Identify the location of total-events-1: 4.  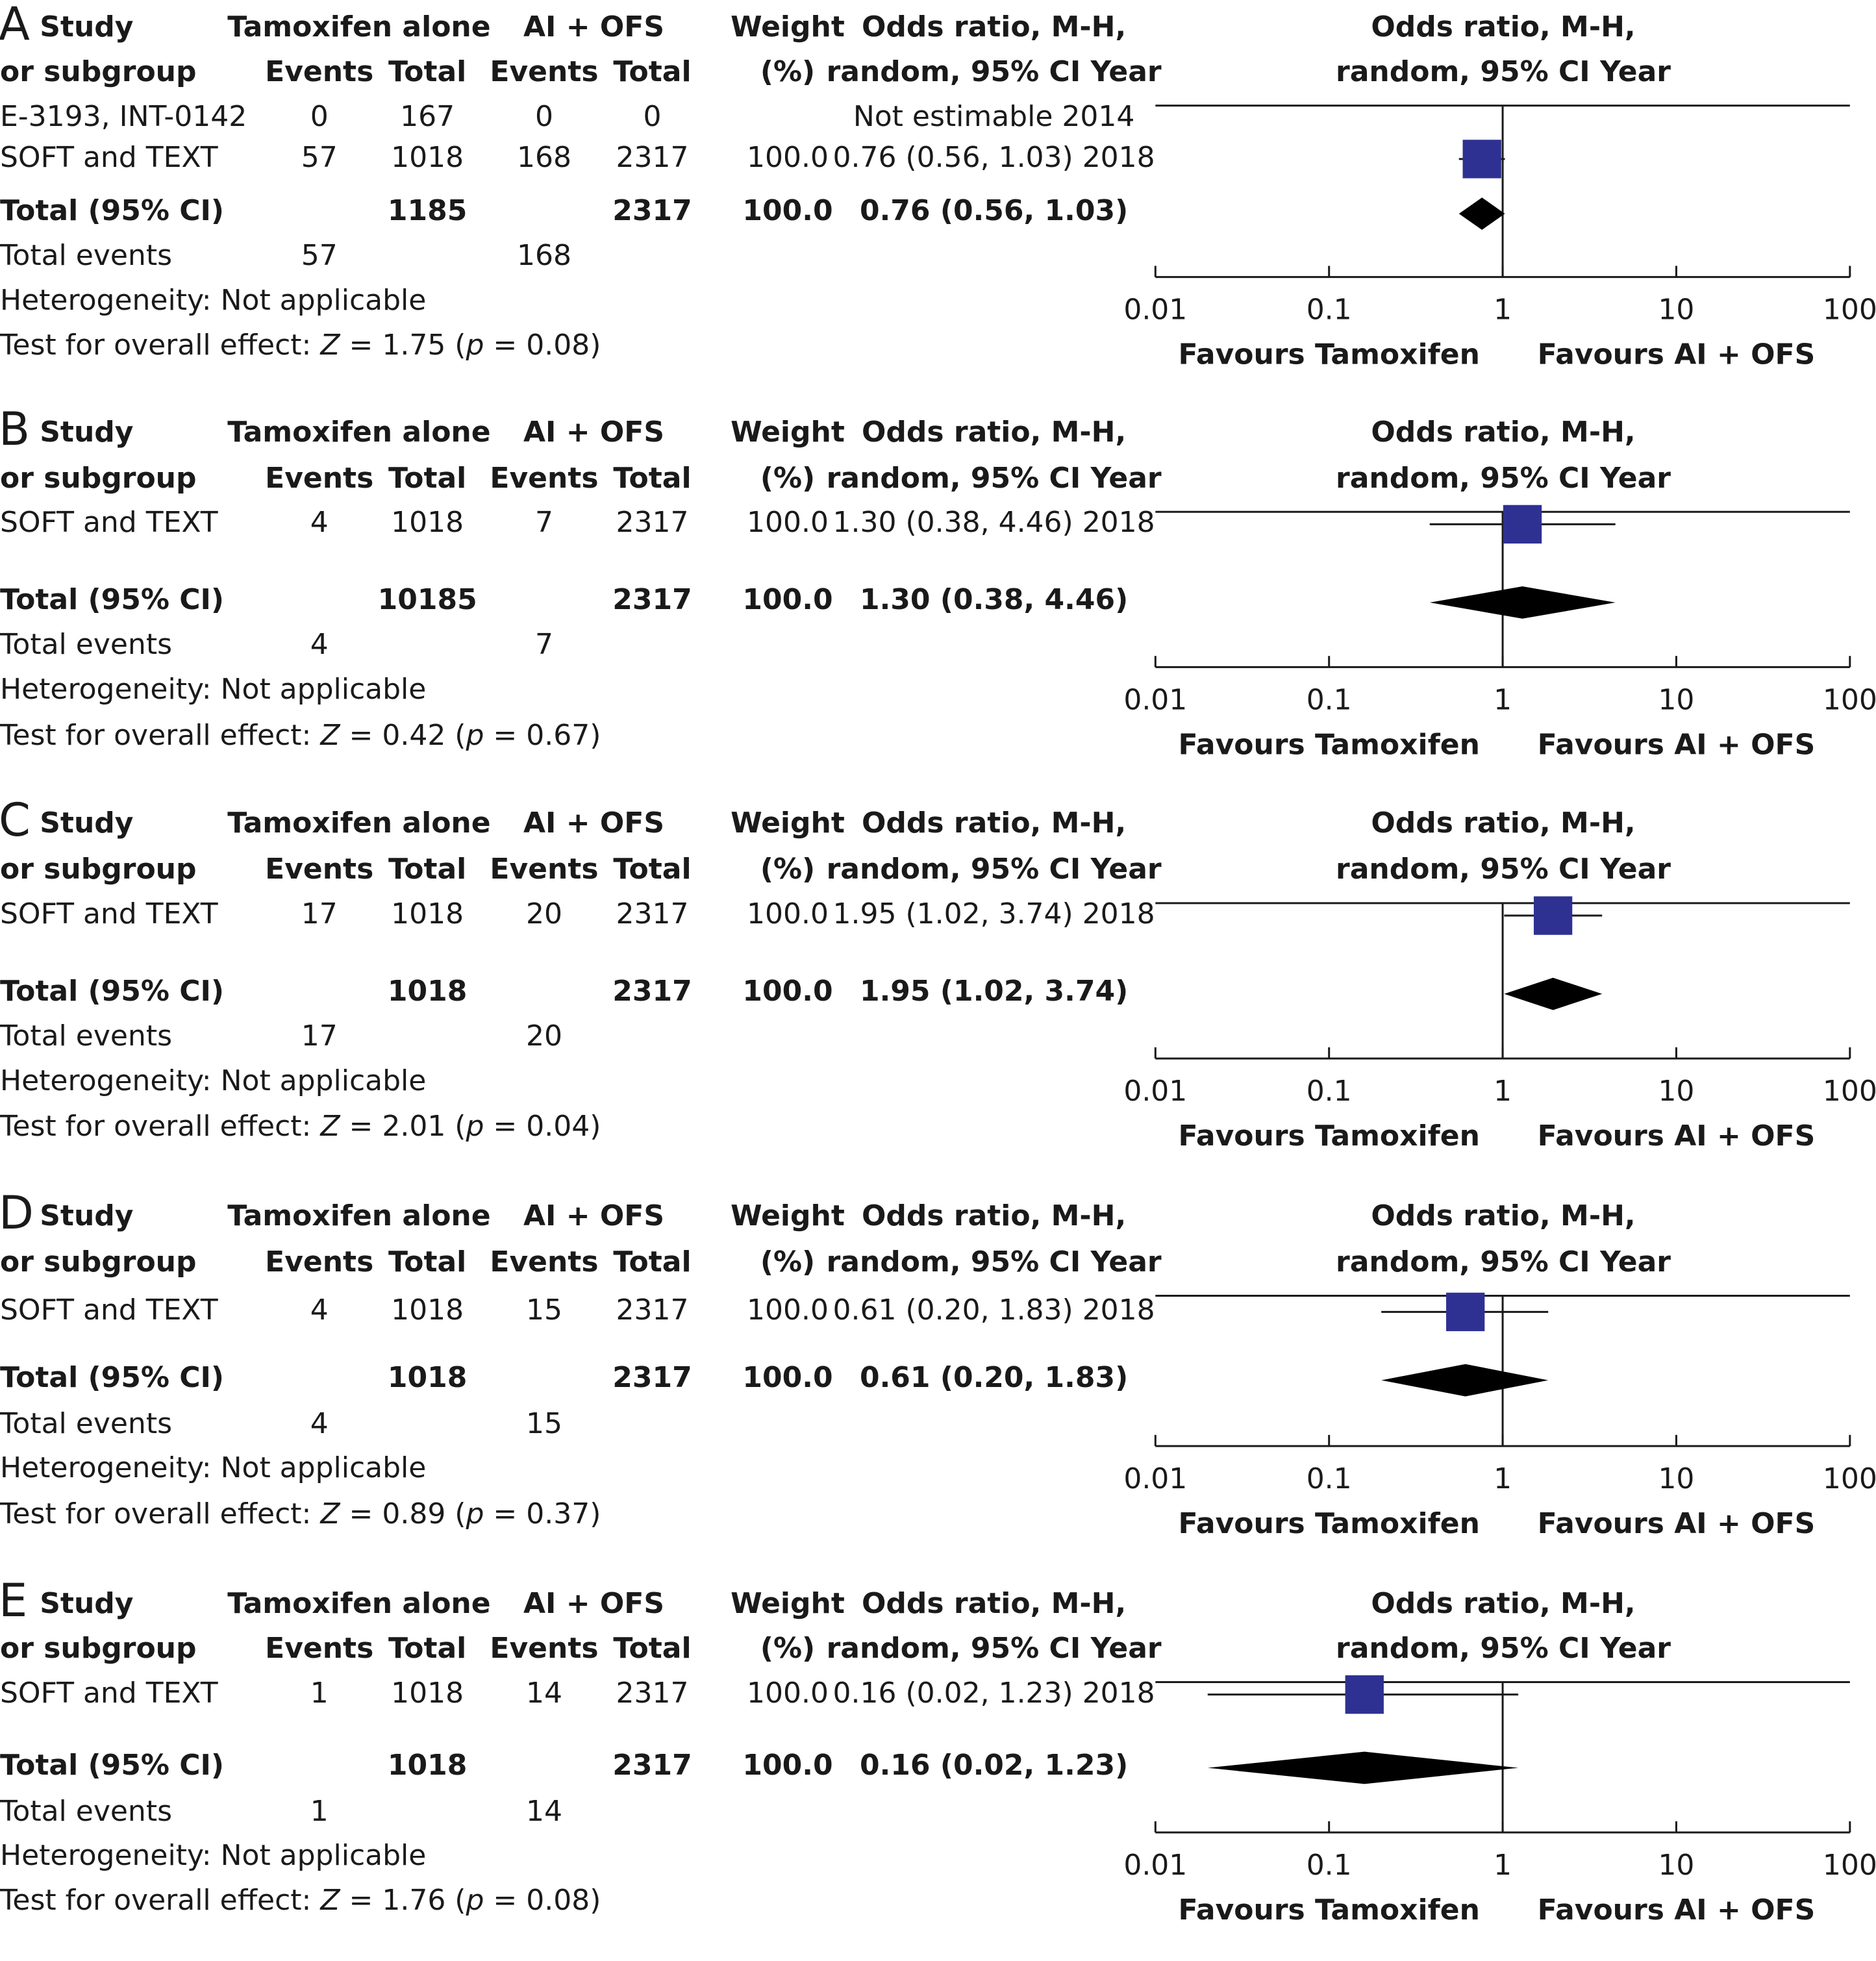
(319, 1423).